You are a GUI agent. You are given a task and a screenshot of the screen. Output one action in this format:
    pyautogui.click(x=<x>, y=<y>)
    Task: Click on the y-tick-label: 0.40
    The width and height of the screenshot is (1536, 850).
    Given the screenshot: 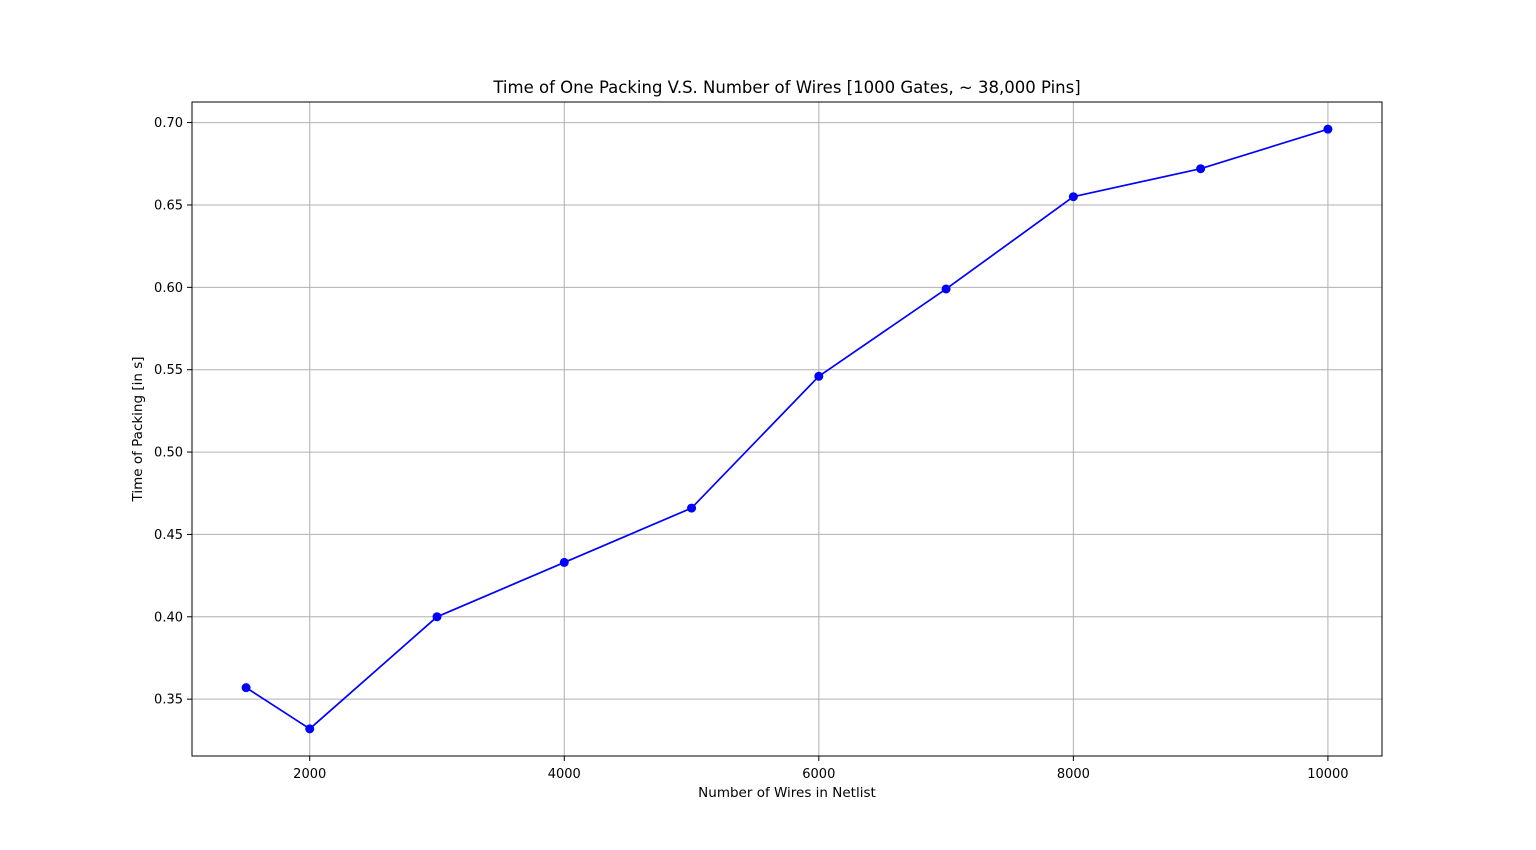 What is the action you would take?
    pyautogui.click(x=168, y=617)
    